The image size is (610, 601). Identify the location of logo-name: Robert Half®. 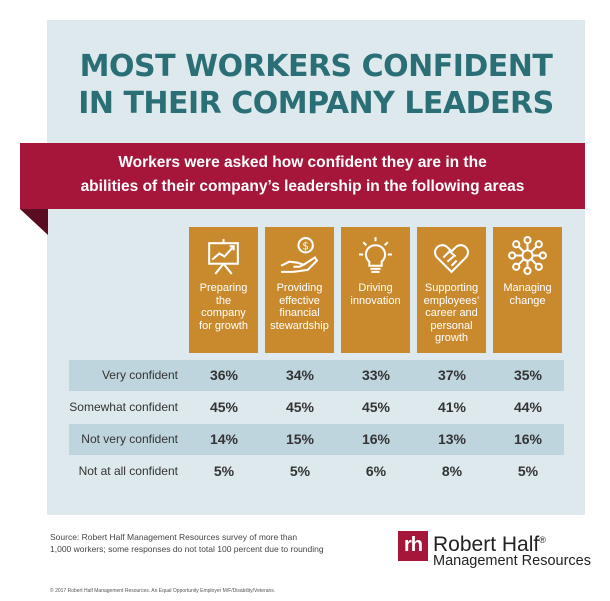
(489, 542).